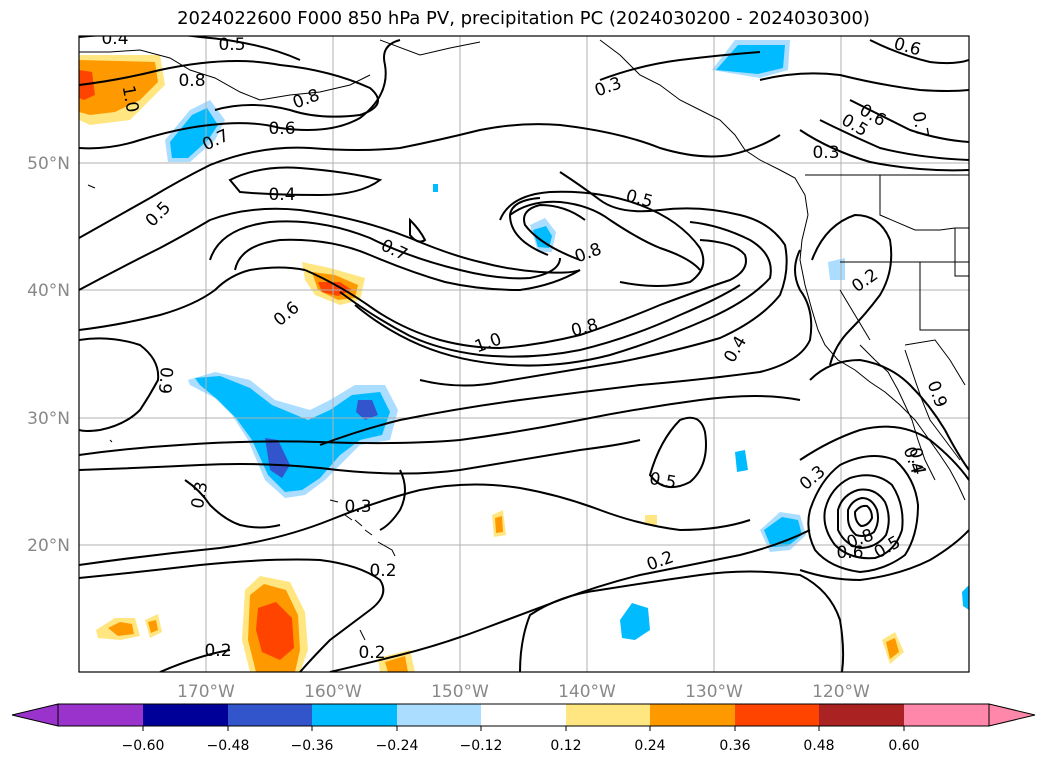 The width and height of the screenshot is (1047, 765). What do you see at coordinates (565, 746) in the screenshot?
I see `colorbar-tick-label: 0.12` at bounding box center [565, 746].